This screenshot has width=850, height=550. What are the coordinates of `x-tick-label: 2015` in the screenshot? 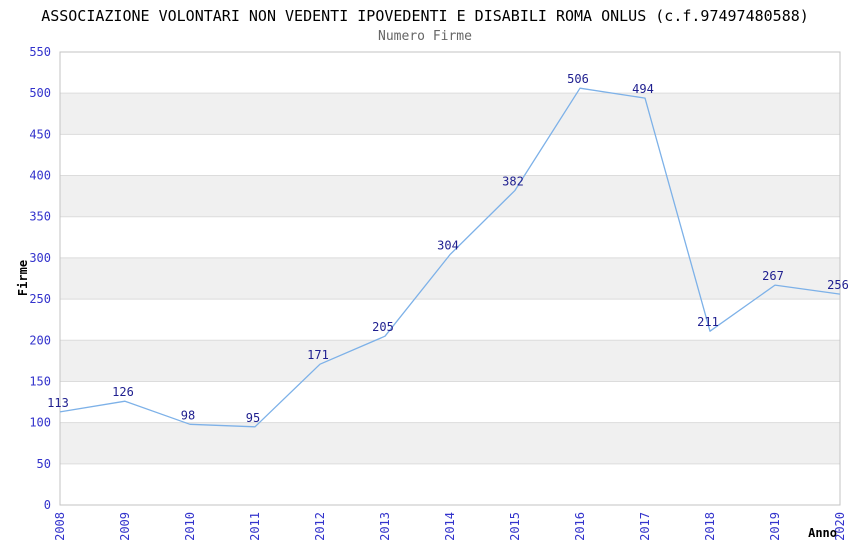 It's located at (515, 526).